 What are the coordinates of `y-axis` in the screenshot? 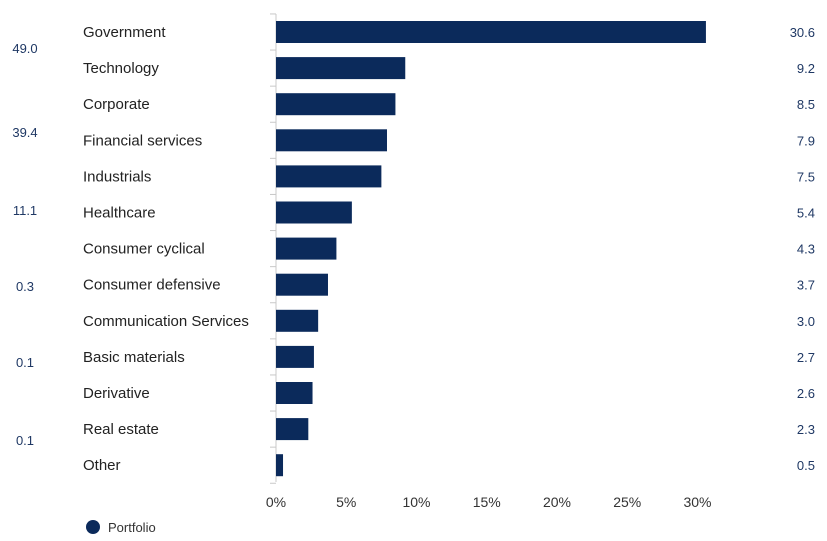 It's located at (273, 248).